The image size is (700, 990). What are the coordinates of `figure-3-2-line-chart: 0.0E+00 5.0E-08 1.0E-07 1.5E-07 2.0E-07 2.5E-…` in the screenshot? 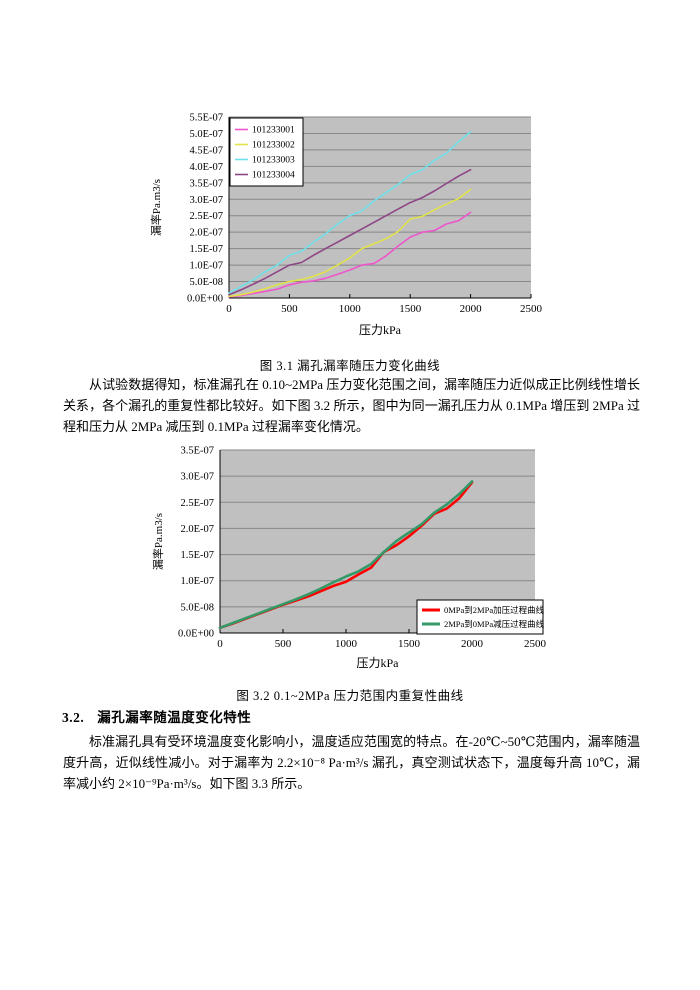 It's located at (349, 558).